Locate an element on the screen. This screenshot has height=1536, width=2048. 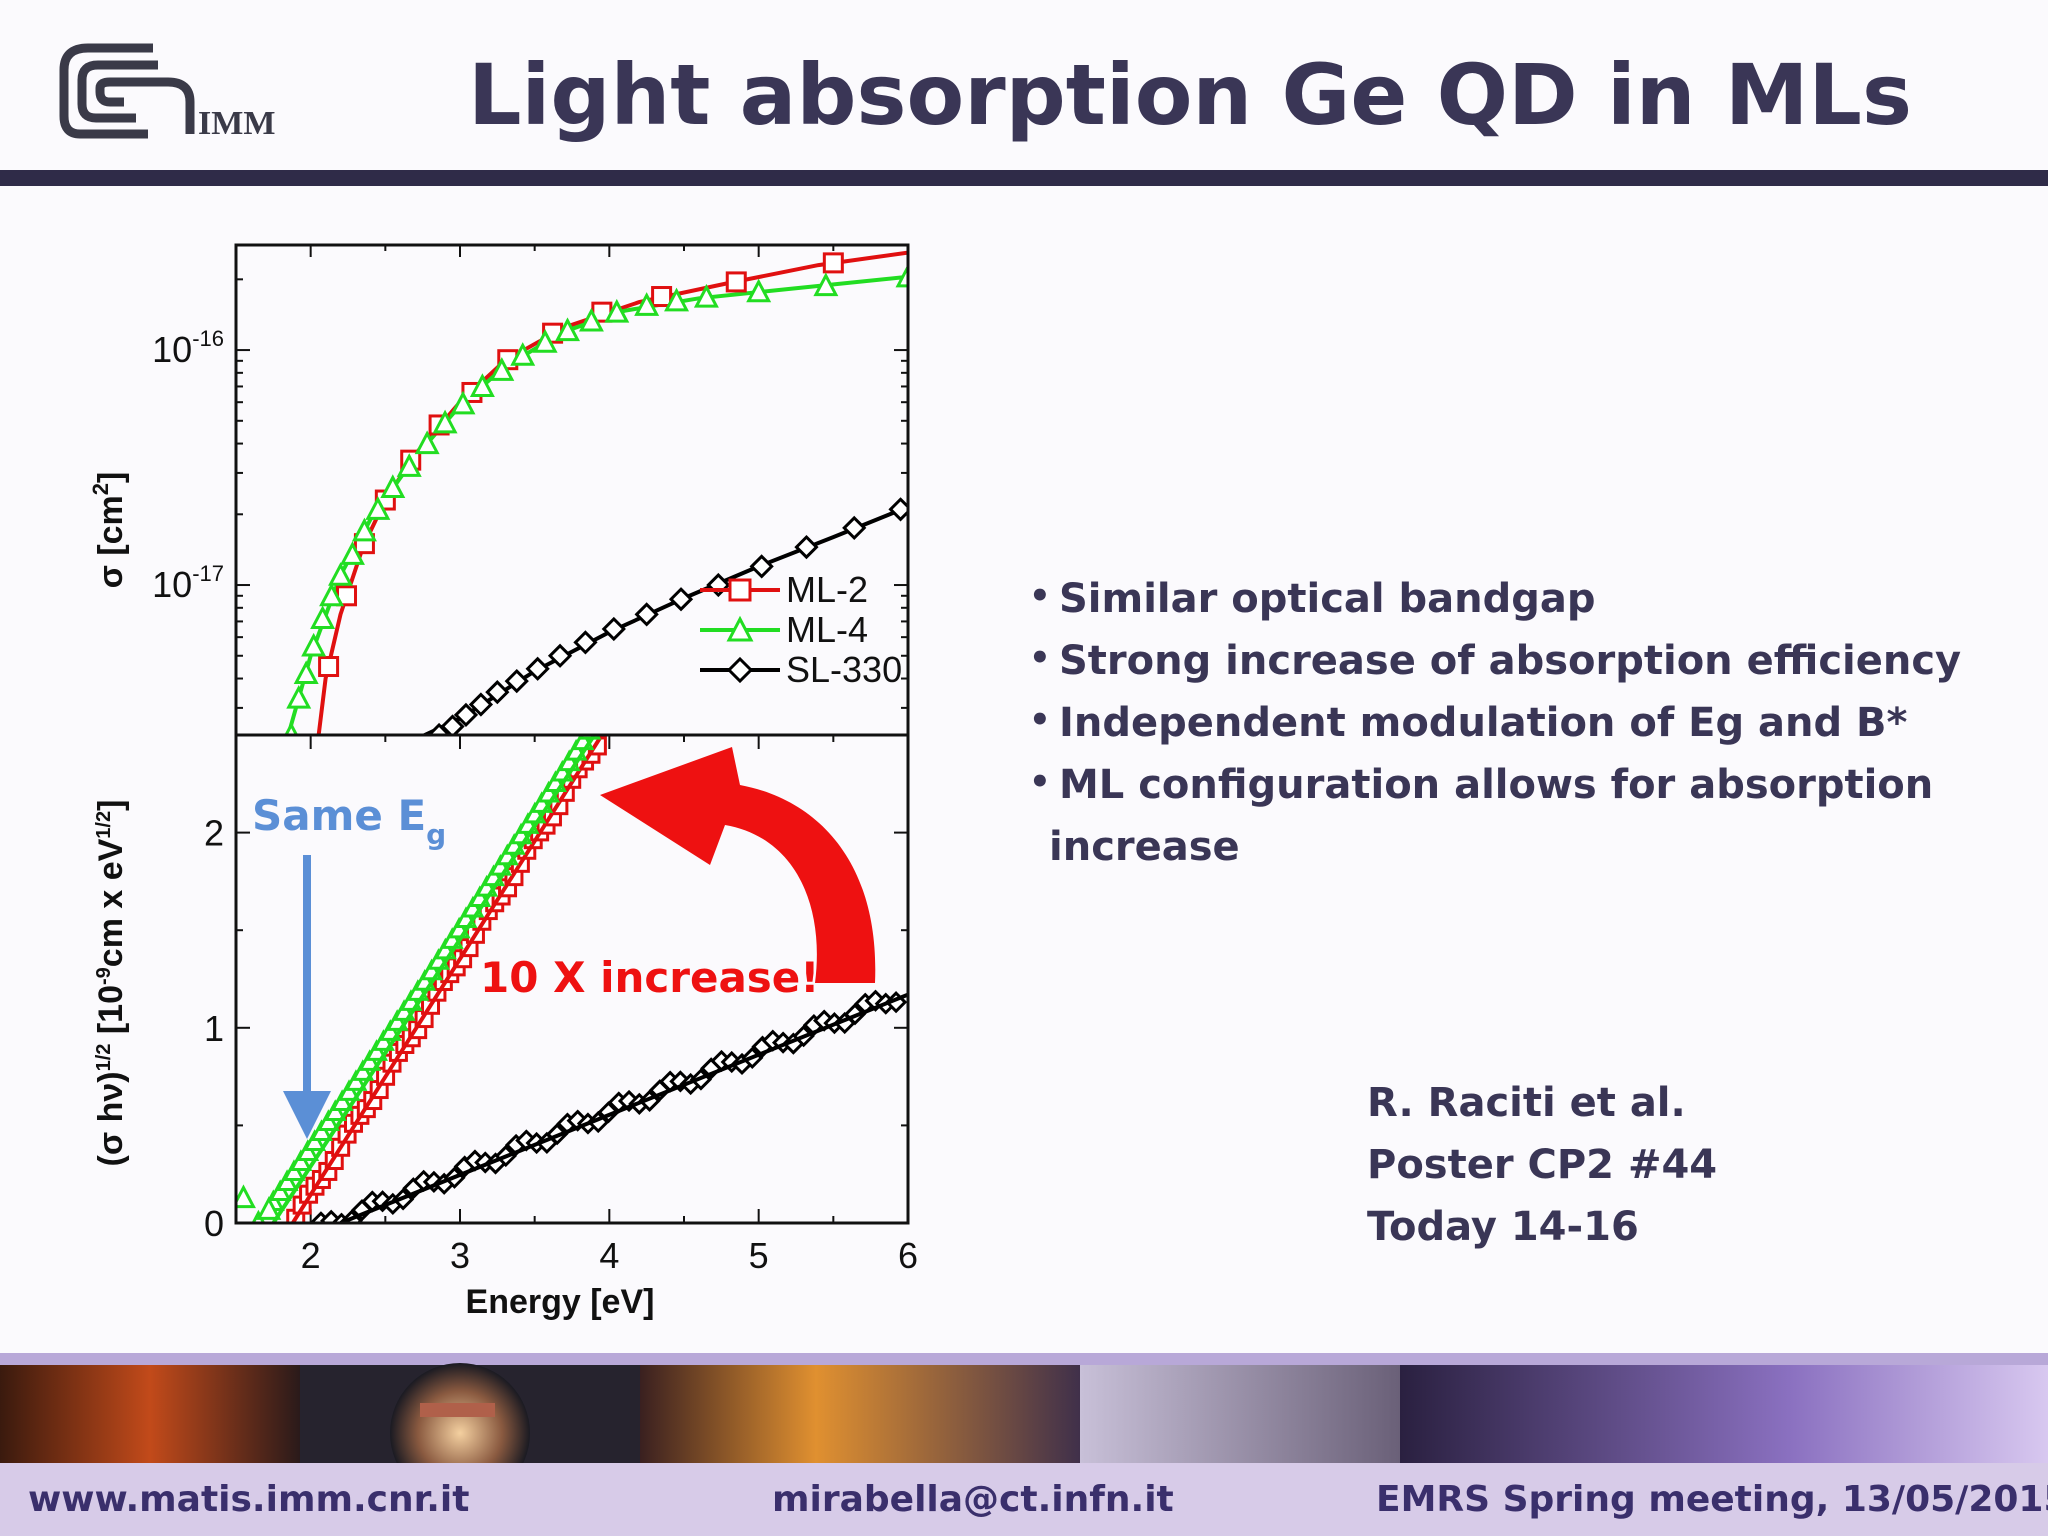
y-tick-label: 10-16 is located at coordinates (188, 348).